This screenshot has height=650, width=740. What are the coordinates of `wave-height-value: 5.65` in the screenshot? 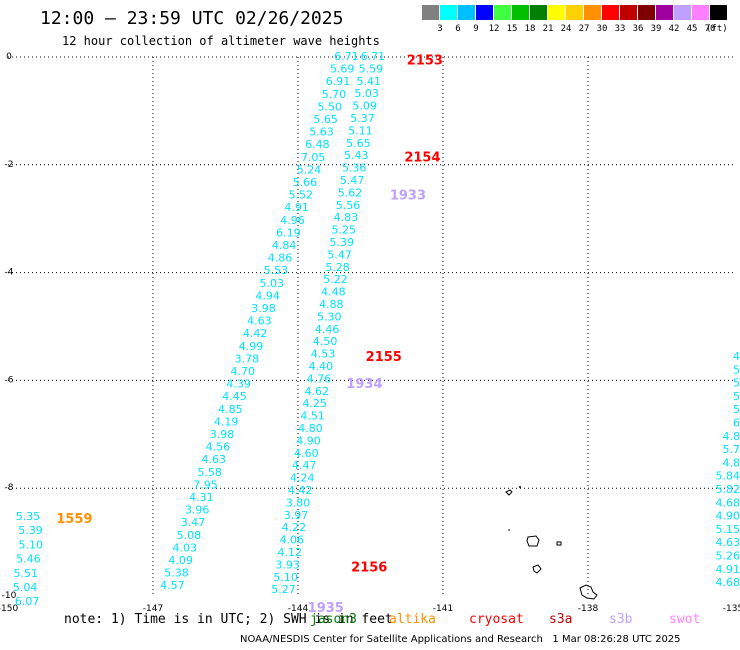 It's located at (325, 119).